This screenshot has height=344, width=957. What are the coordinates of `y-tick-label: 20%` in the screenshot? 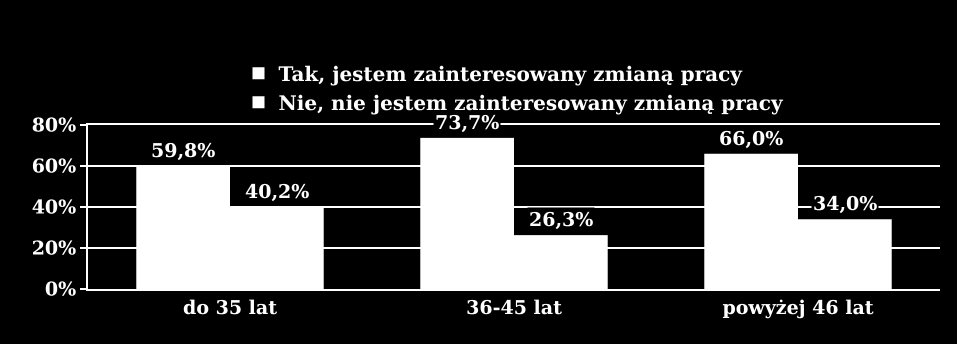 It's located at (54, 249).